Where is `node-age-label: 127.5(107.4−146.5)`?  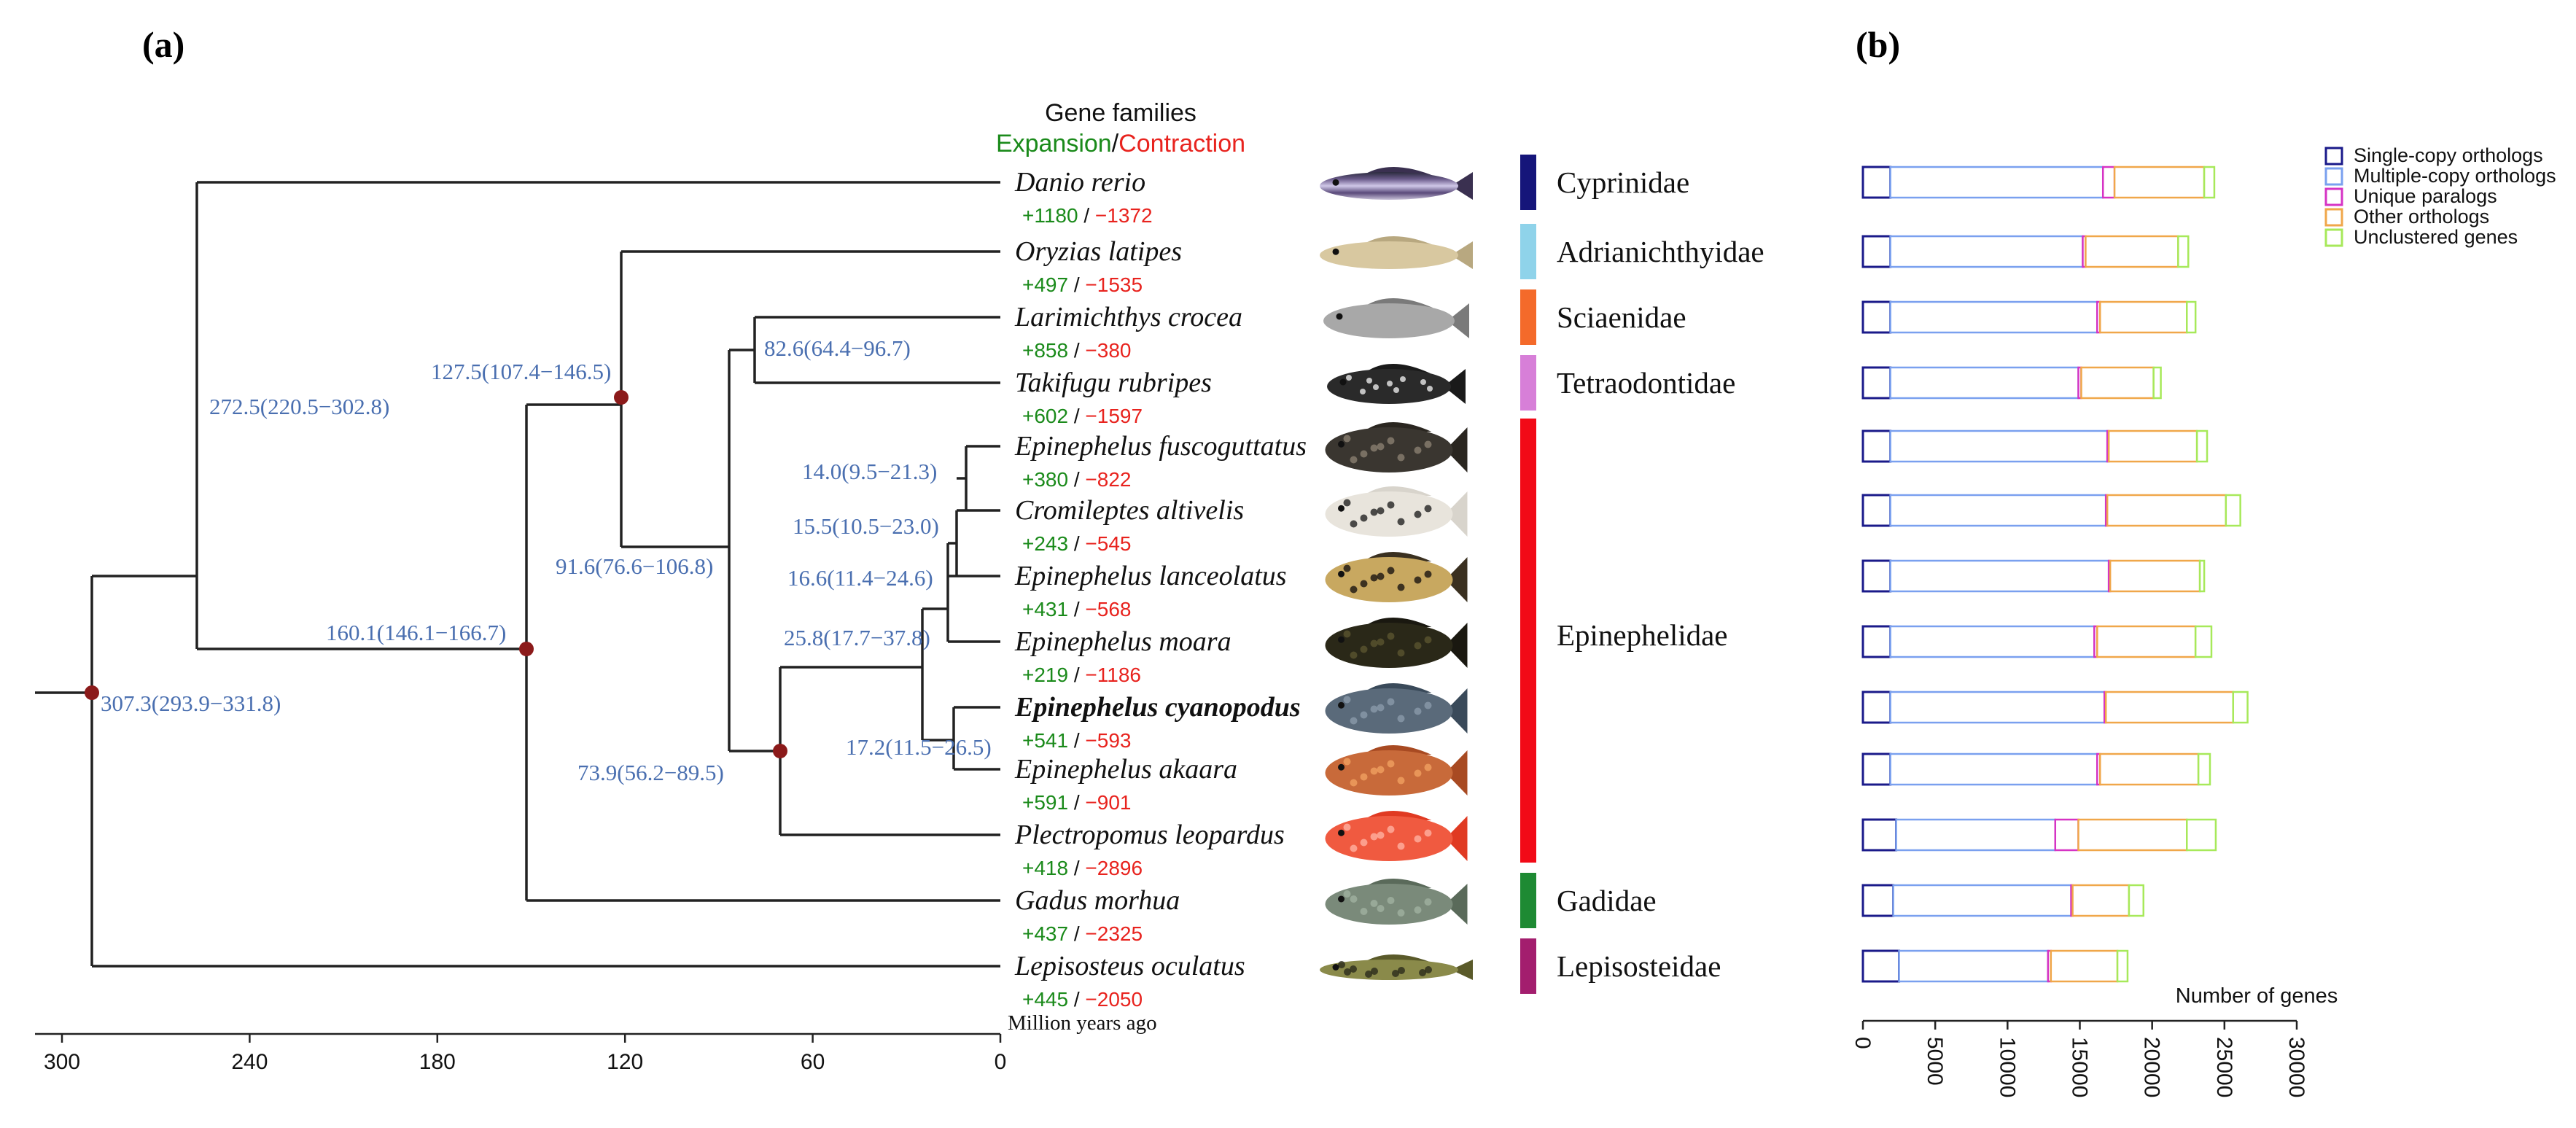 node-age-label: 127.5(107.4−146.5) is located at coordinates (521, 371).